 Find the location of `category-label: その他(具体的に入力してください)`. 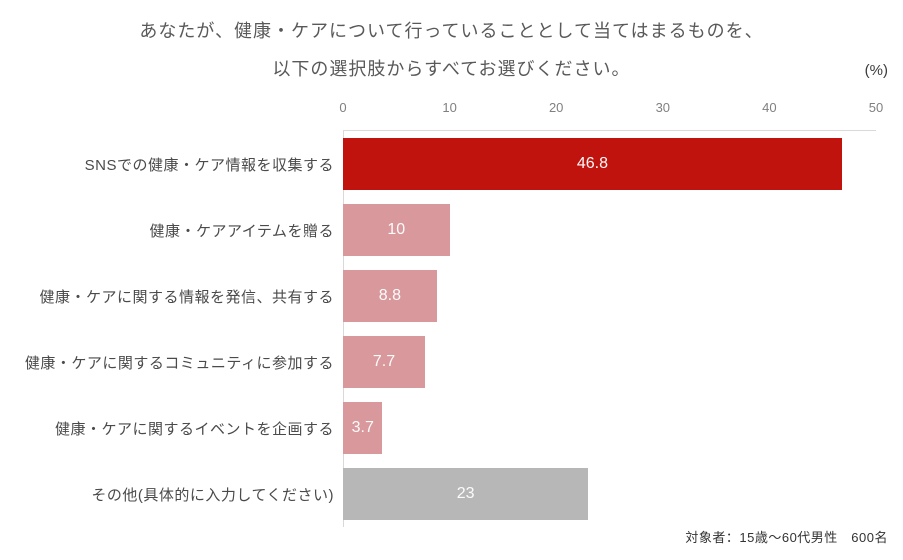

category-label: その他(具体的に入力してください) is located at coordinates (212, 495).